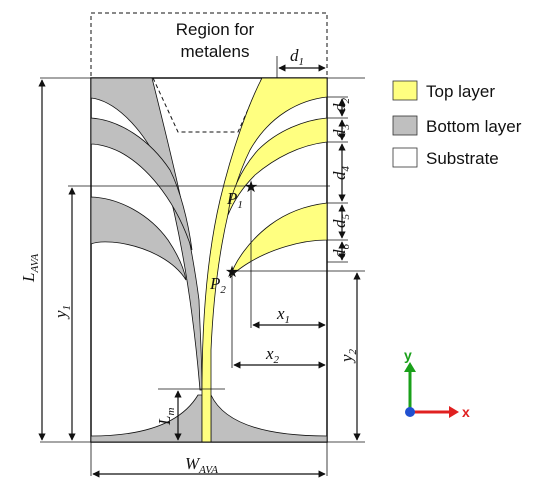 The width and height of the screenshot is (550, 495). I want to click on label-P1: P1, so click(234, 200).